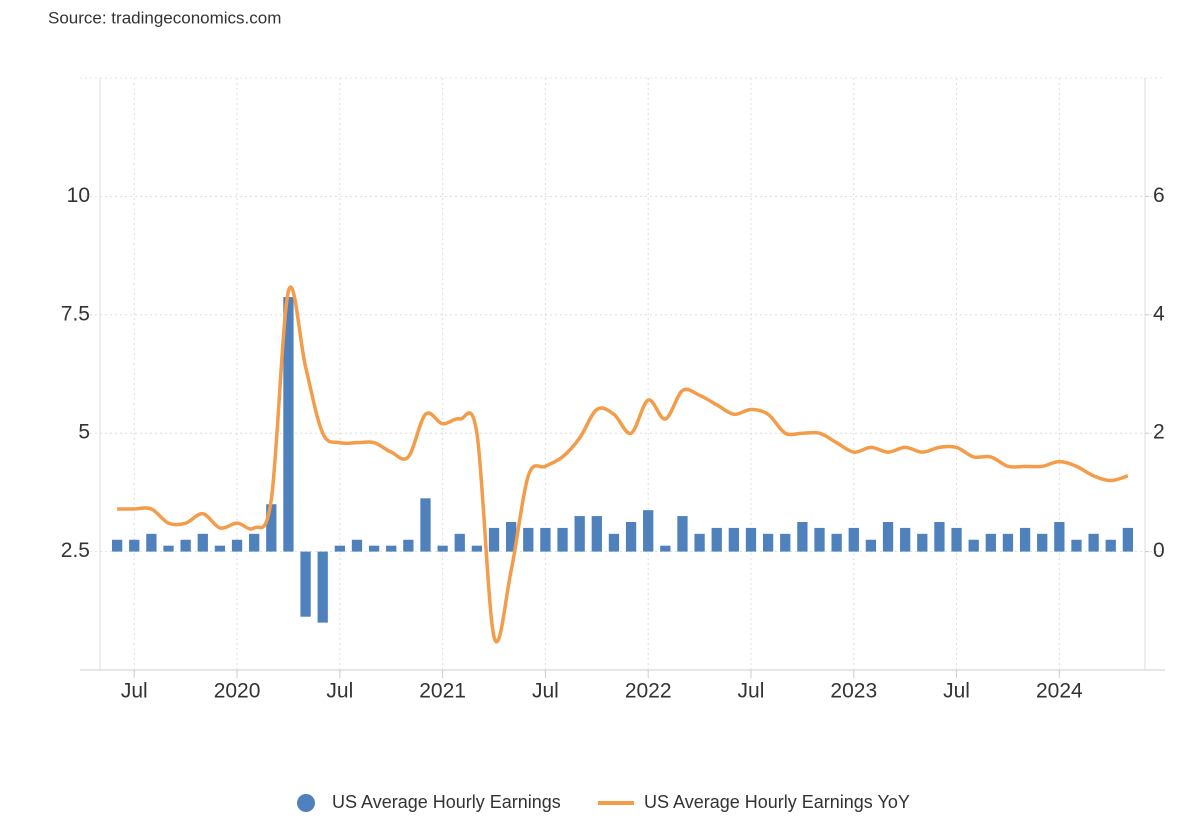 The height and width of the screenshot is (825, 1200). What do you see at coordinates (853, 691) in the screenshot?
I see `x-tick-label: 2023` at bounding box center [853, 691].